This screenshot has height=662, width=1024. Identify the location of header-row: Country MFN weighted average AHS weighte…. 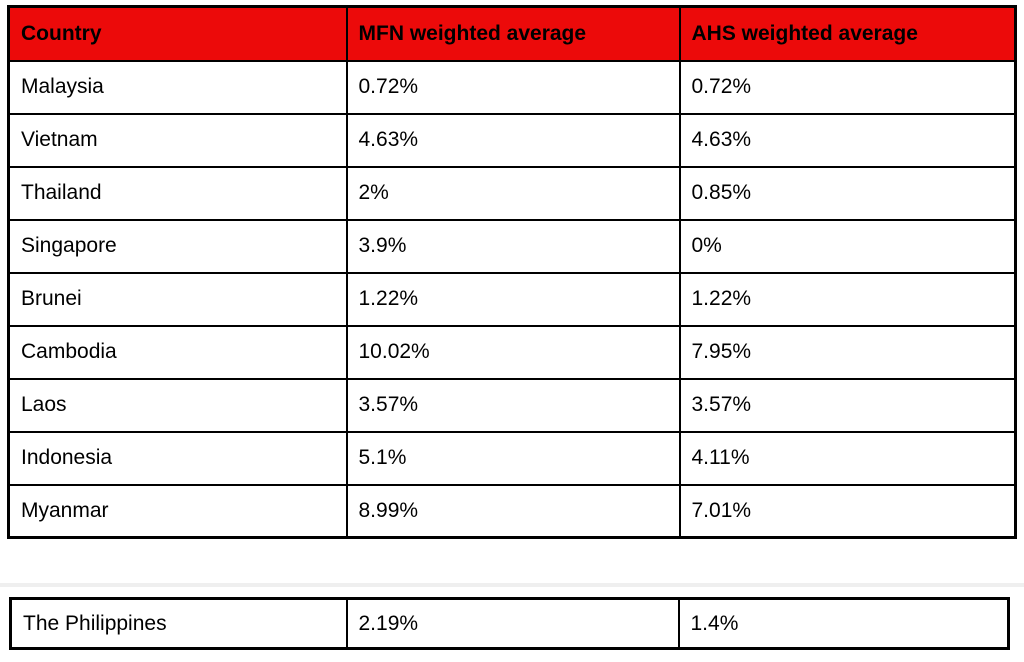
(512, 33).